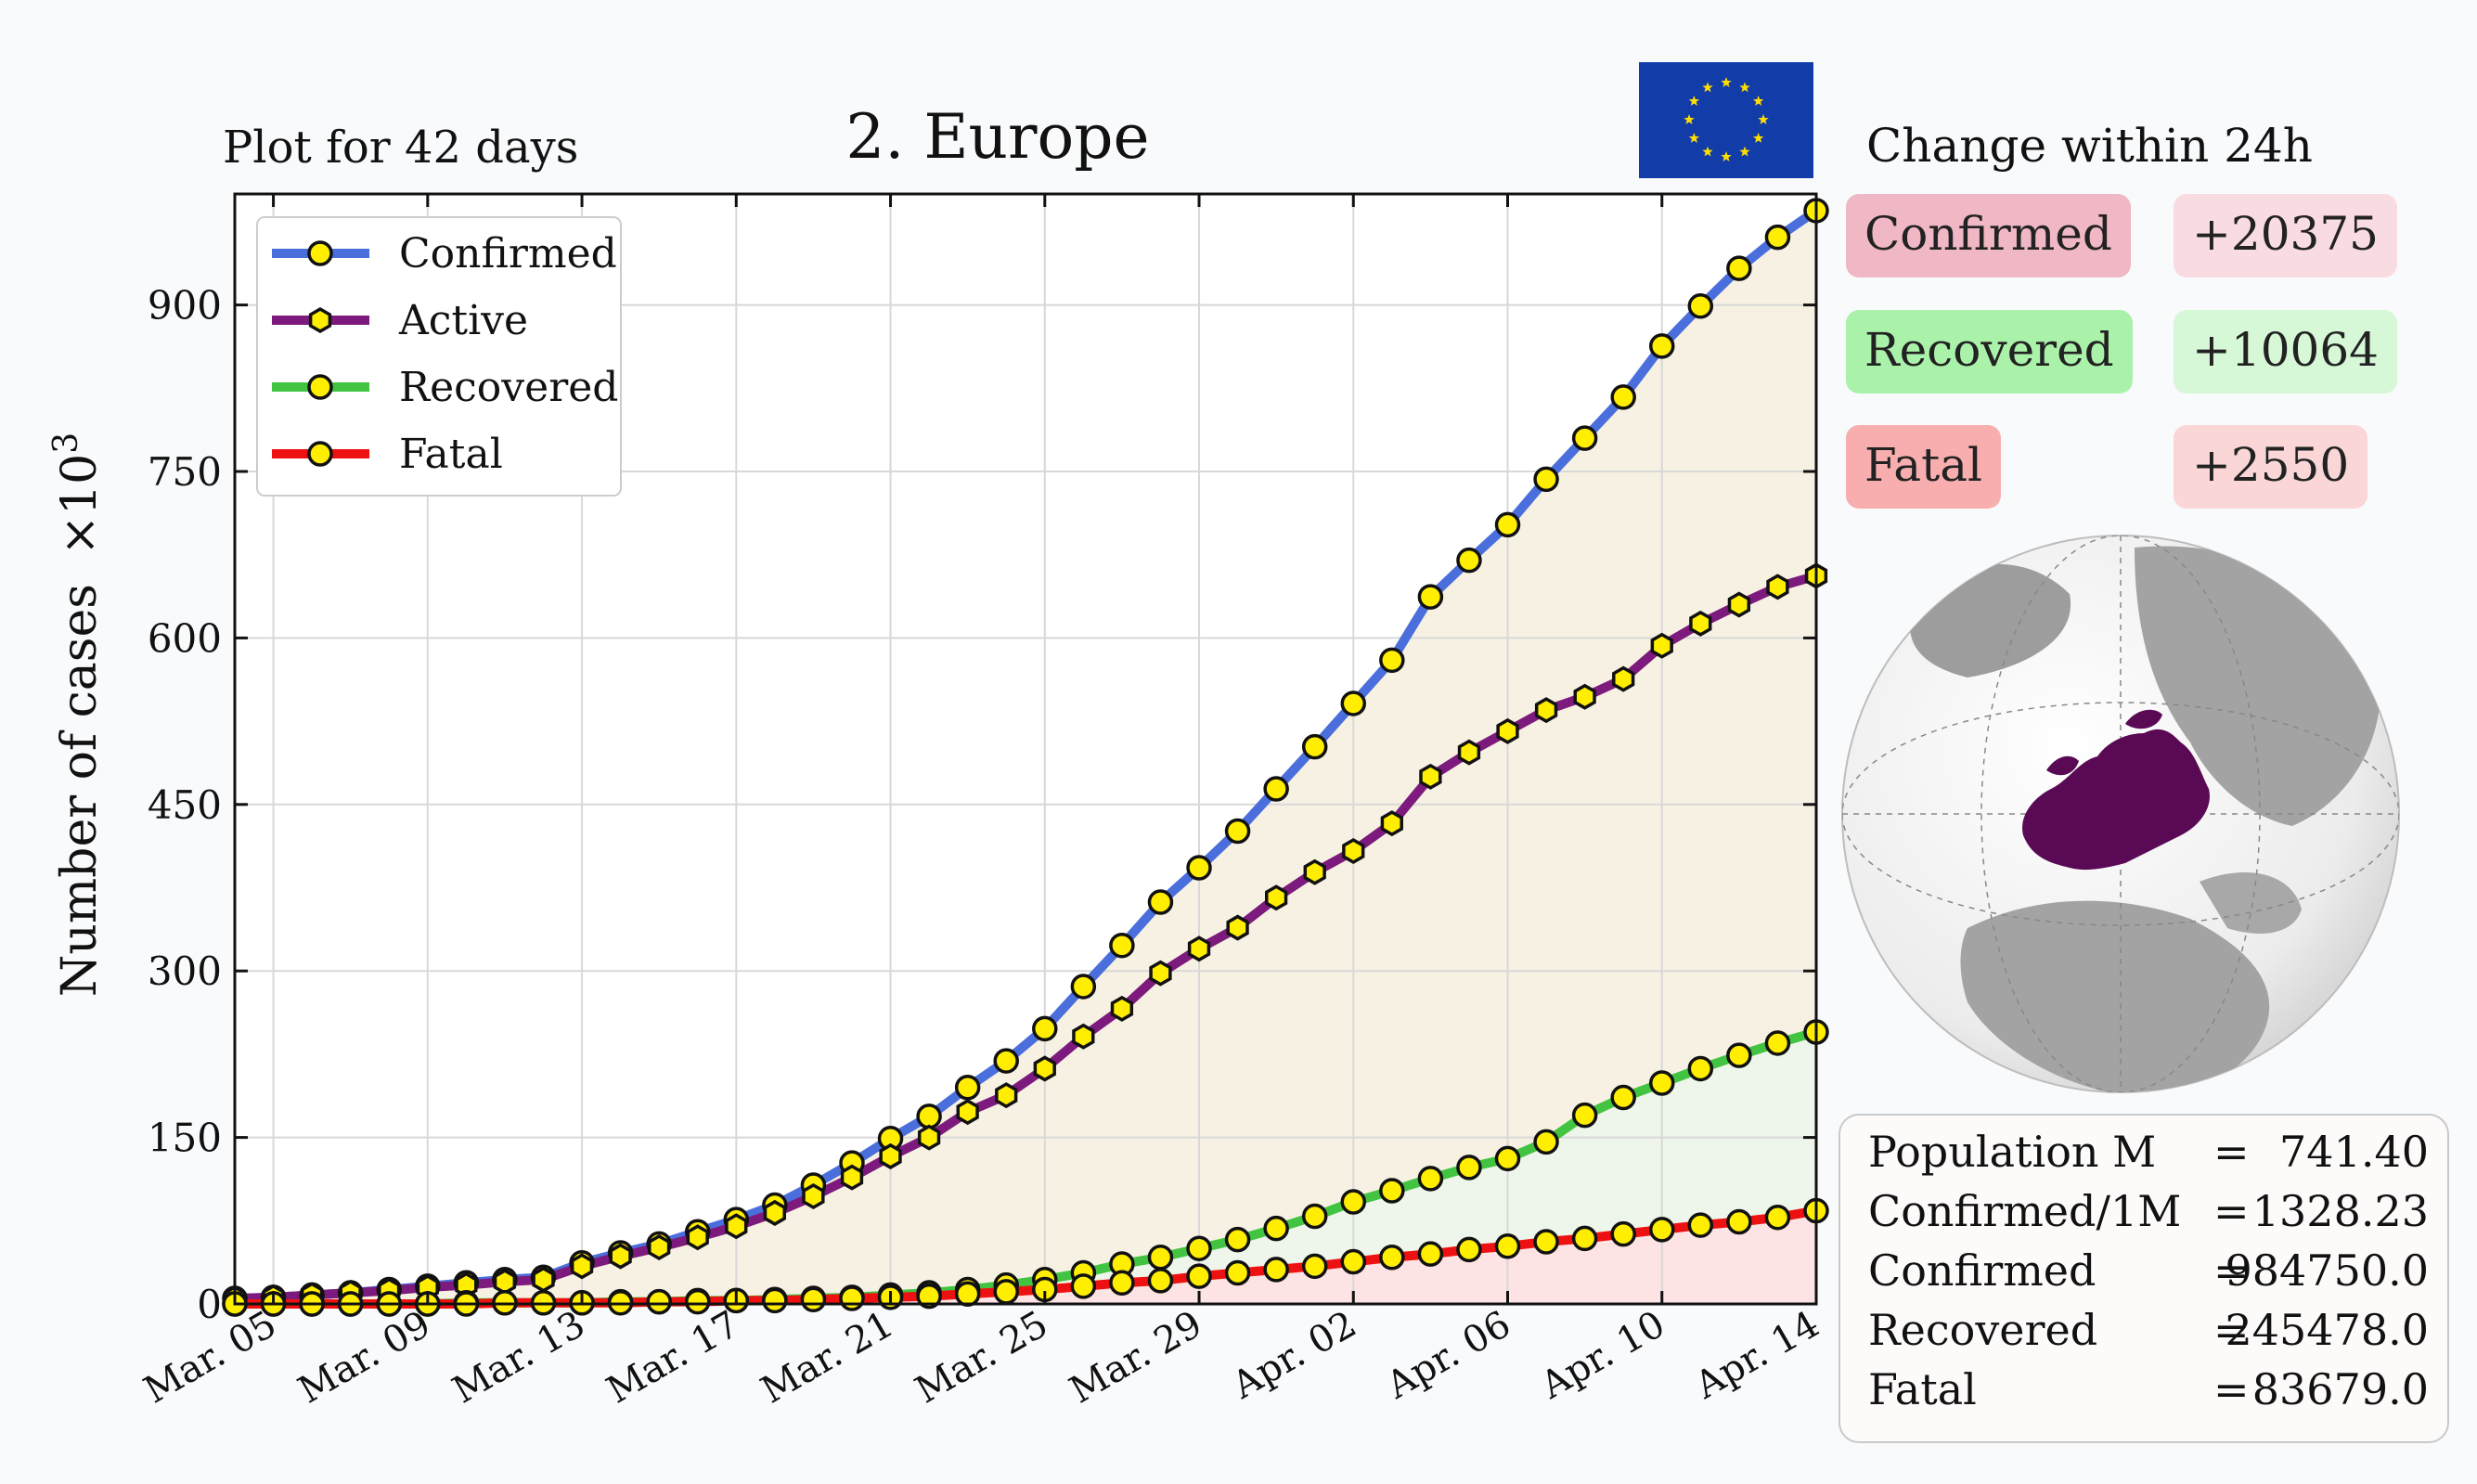 The image size is (2477, 1484). Describe the element at coordinates (2285, 352) in the screenshot. I see `recovered-change-value: +10064` at that location.